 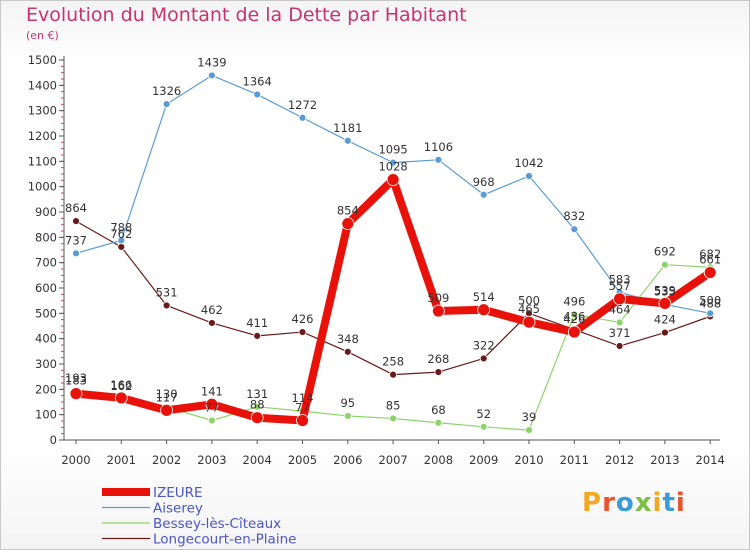 I want to click on data-label: 539, so click(x=665, y=290).